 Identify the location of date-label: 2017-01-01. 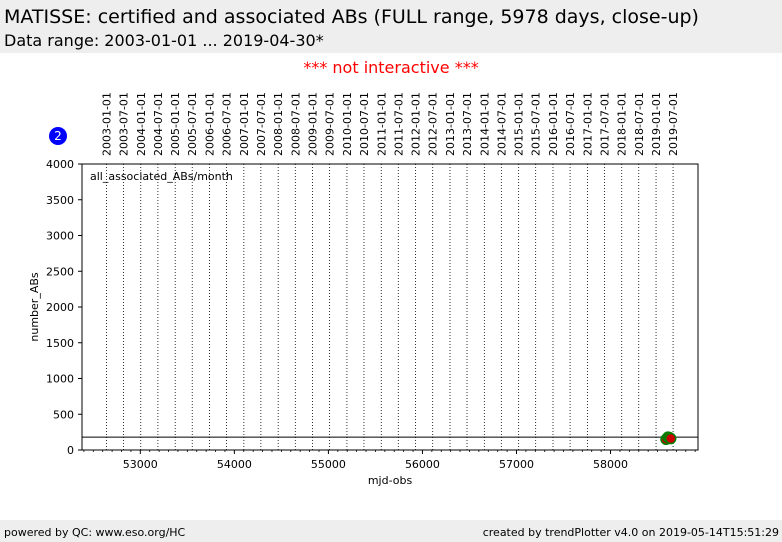
(587, 124).